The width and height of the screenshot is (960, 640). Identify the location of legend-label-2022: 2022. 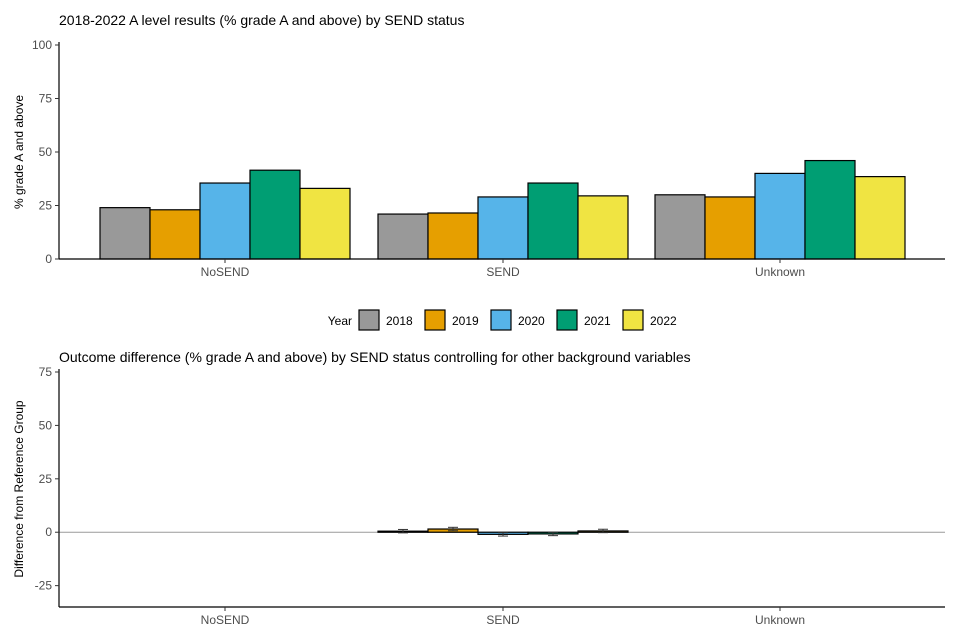
(663, 321).